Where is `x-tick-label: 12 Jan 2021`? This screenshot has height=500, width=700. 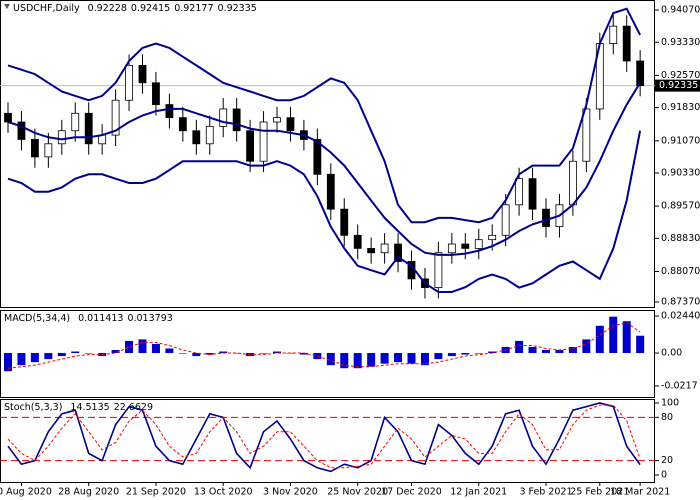 x-tick-label: 12 Jan 2021 is located at coordinates (478, 492).